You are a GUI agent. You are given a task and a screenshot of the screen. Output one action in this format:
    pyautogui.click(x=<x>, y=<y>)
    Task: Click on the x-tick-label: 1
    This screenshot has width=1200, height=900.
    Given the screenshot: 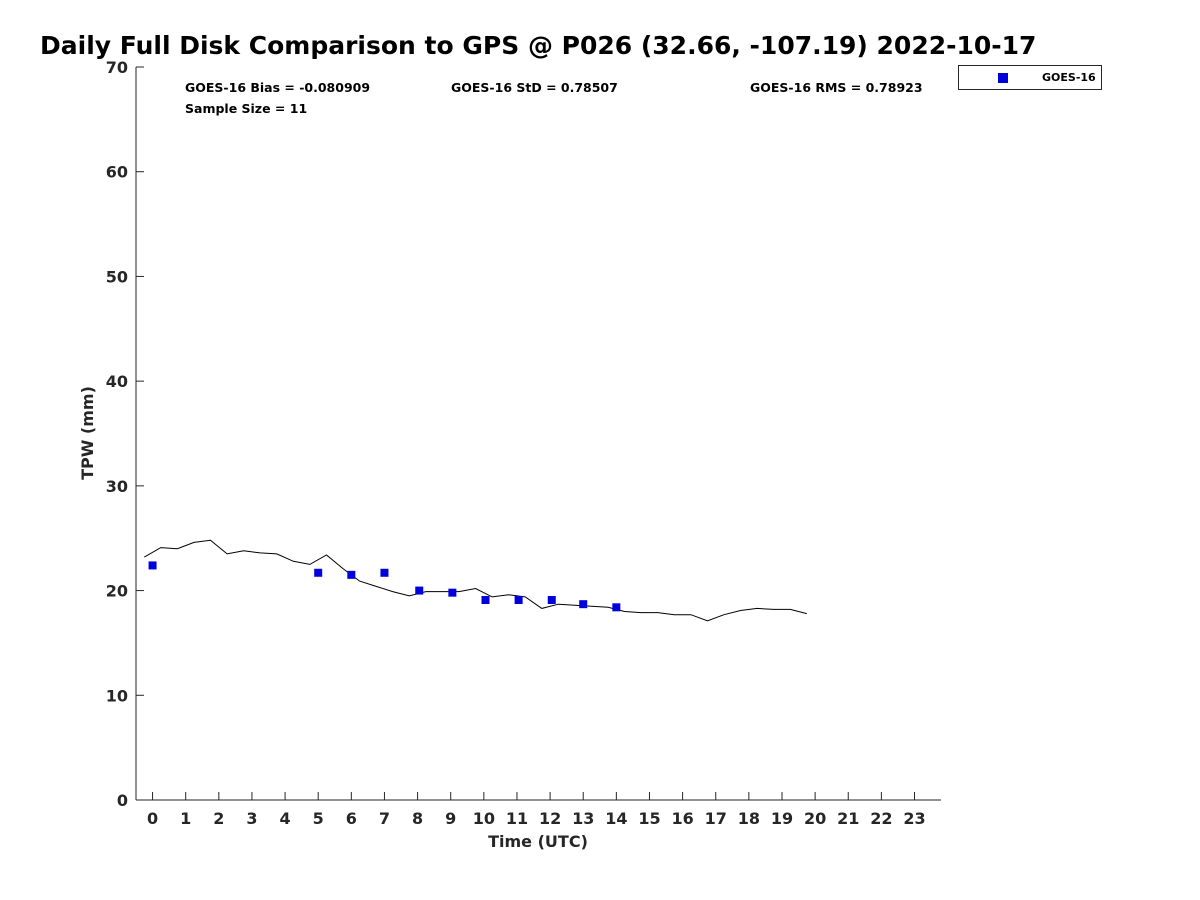 What is the action you would take?
    pyautogui.click(x=185, y=818)
    